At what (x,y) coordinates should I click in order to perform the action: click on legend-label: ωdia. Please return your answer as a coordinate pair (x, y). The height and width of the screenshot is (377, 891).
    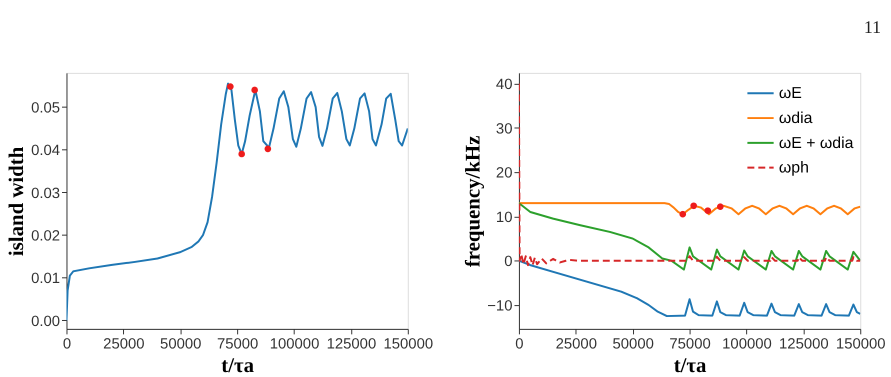
    Looking at the image, I should click on (795, 119).